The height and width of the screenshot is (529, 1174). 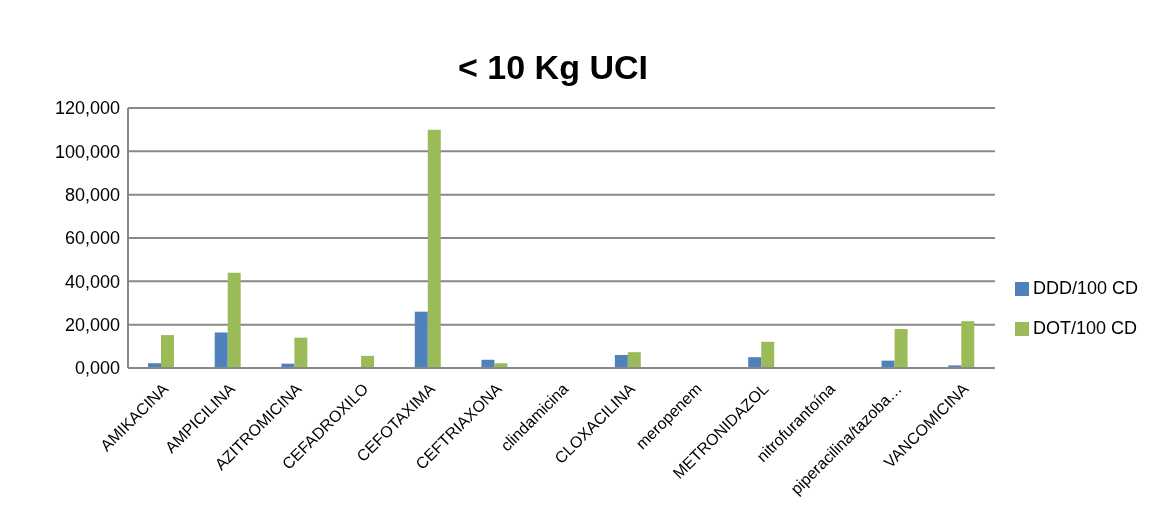 I want to click on chart-title: < 10 Kg UCI, so click(x=553, y=67).